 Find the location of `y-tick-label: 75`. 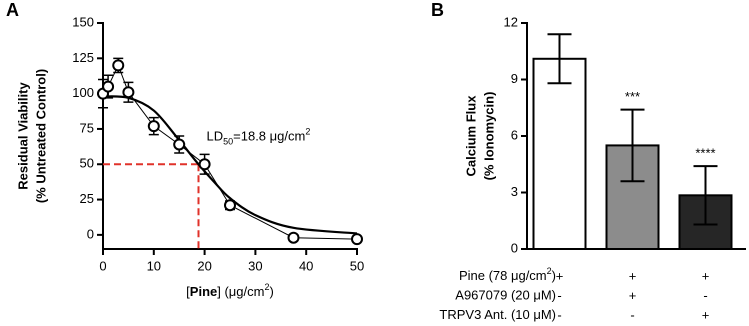

y-tick-label: 75 is located at coordinates (87, 127).